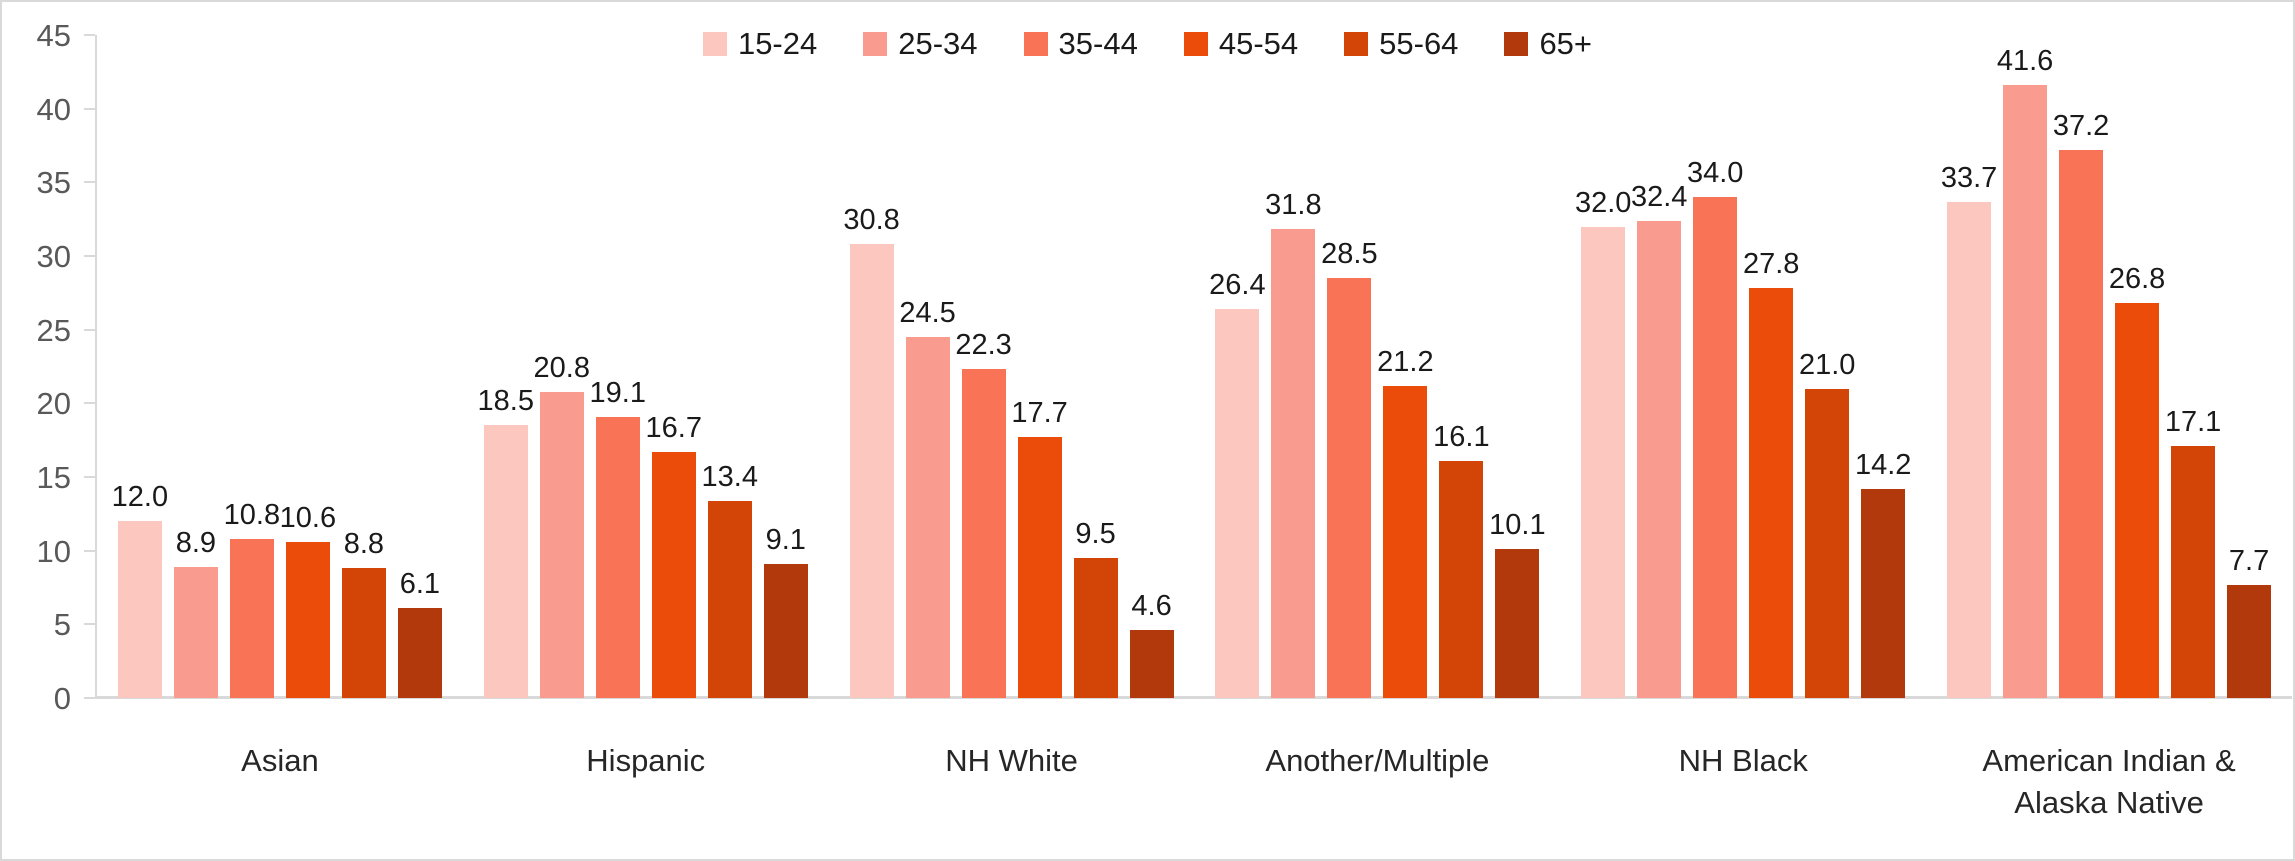 The image size is (2295, 861). I want to click on legend-label: 65+, so click(1566, 43).